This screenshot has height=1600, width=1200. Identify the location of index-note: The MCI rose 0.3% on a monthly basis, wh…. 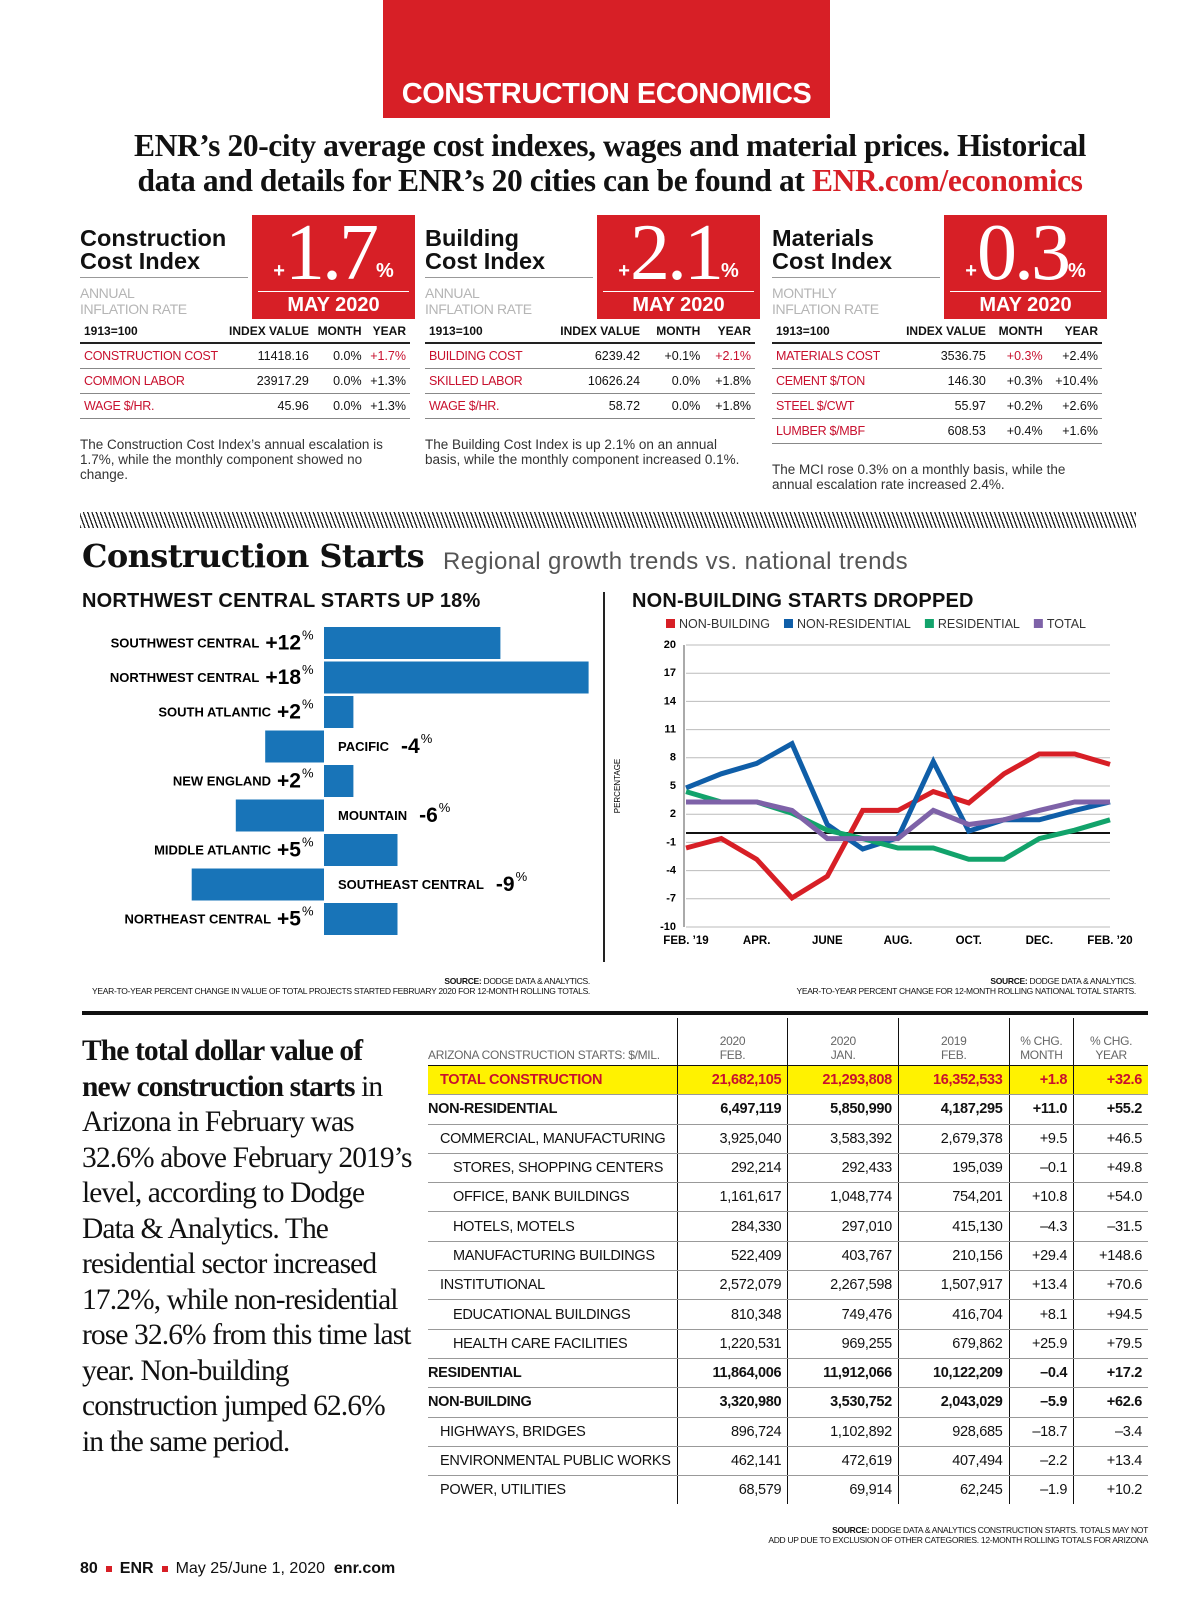
(919, 477).